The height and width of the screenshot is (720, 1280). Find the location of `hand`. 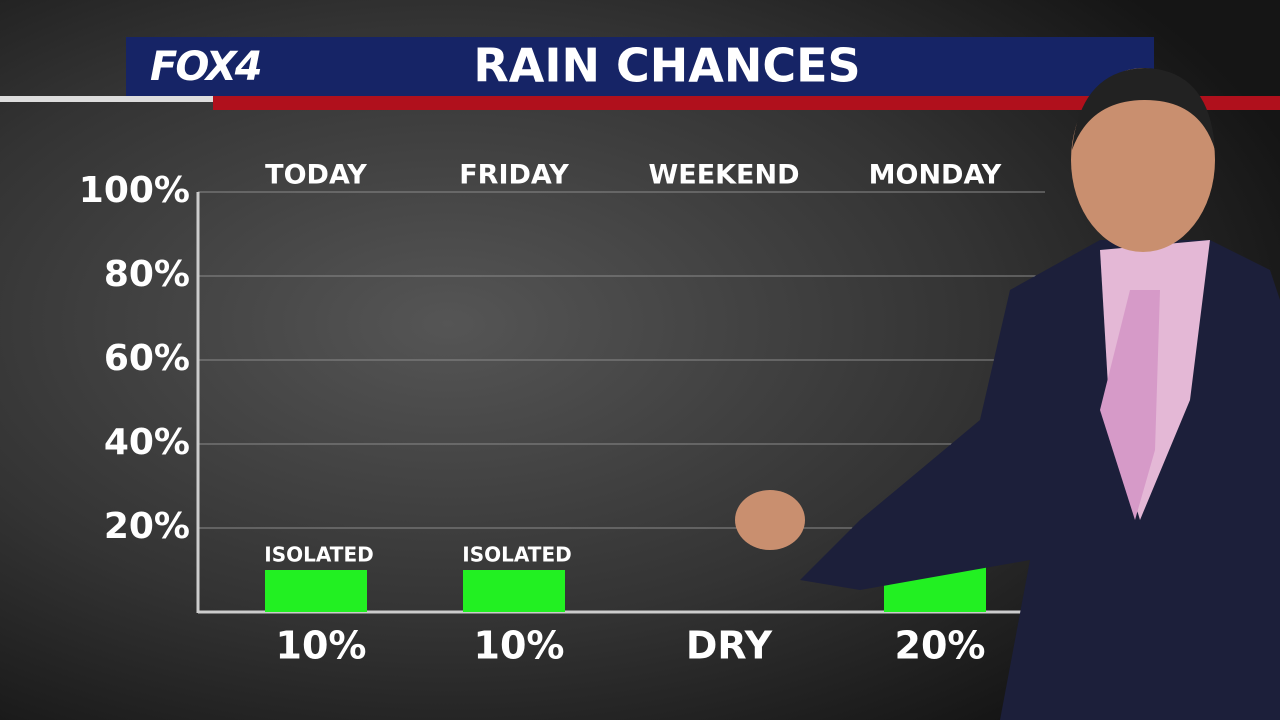

hand is located at coordinates (770, 520).